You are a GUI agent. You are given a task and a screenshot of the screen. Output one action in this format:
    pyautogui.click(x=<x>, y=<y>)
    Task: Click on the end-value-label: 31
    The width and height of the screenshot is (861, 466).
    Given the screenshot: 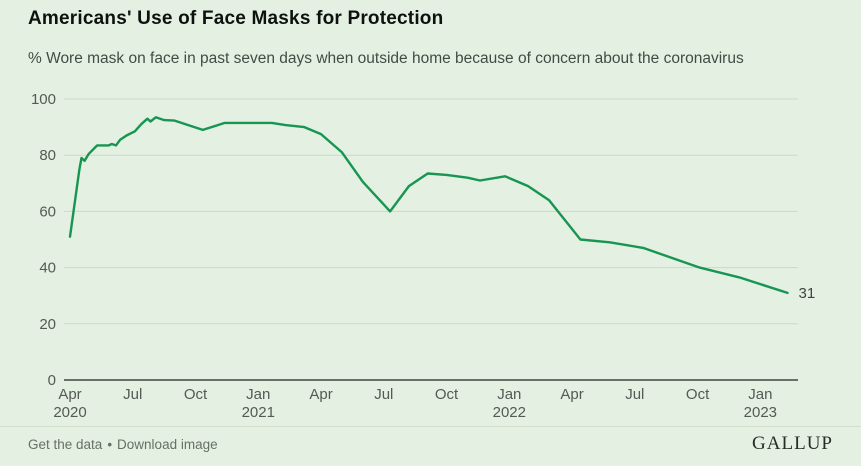 What is the action you would take?
    pyautogui.click(x=807, y=293)
    